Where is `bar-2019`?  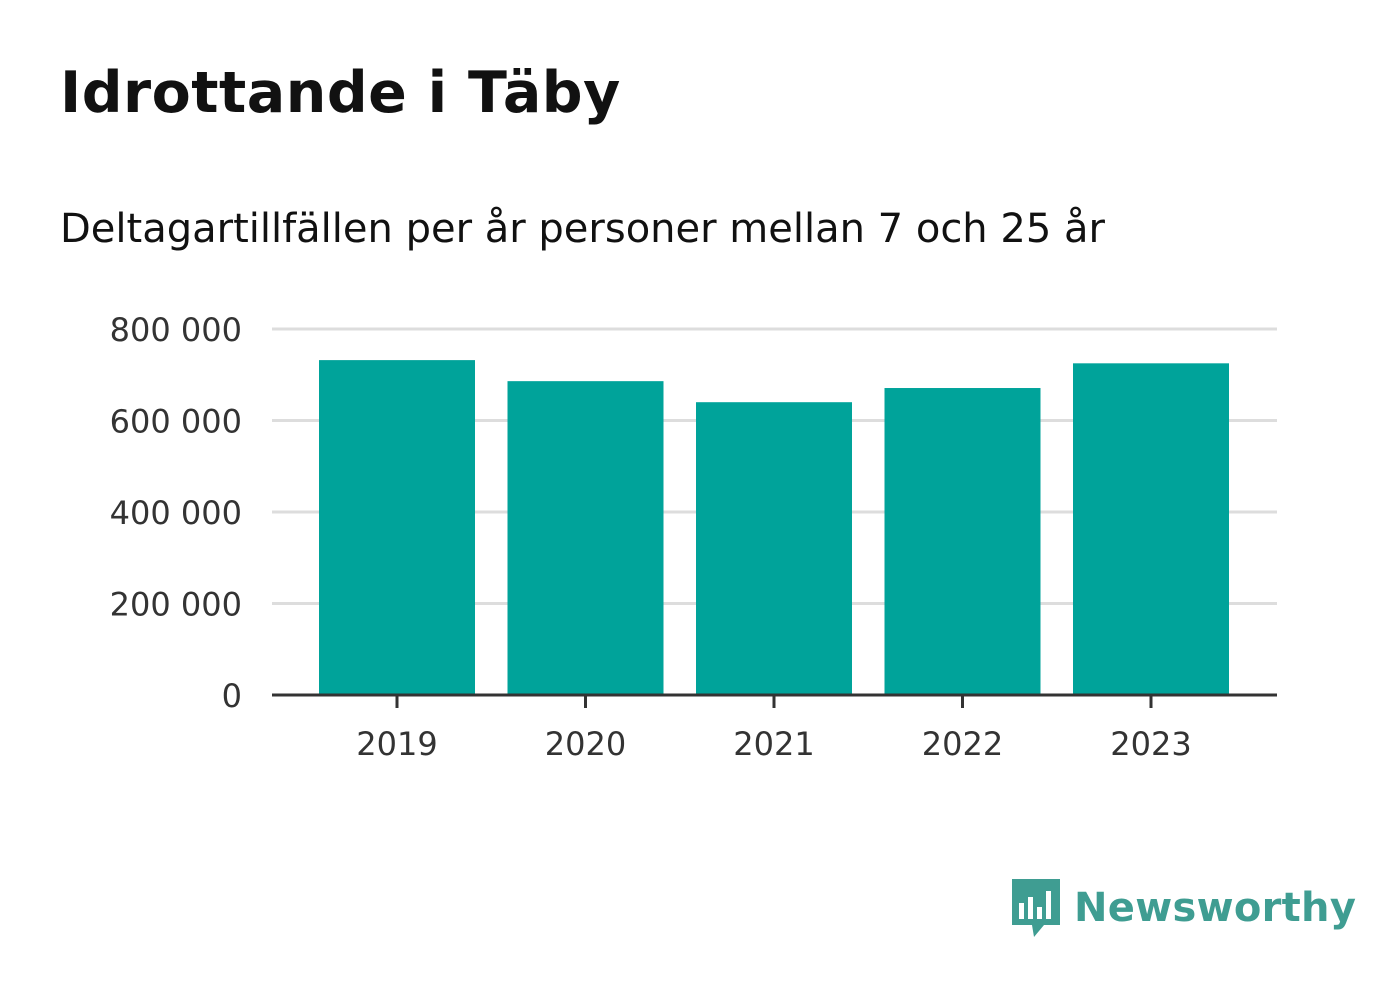
bar-2019 is located at coordinates (397, 527).